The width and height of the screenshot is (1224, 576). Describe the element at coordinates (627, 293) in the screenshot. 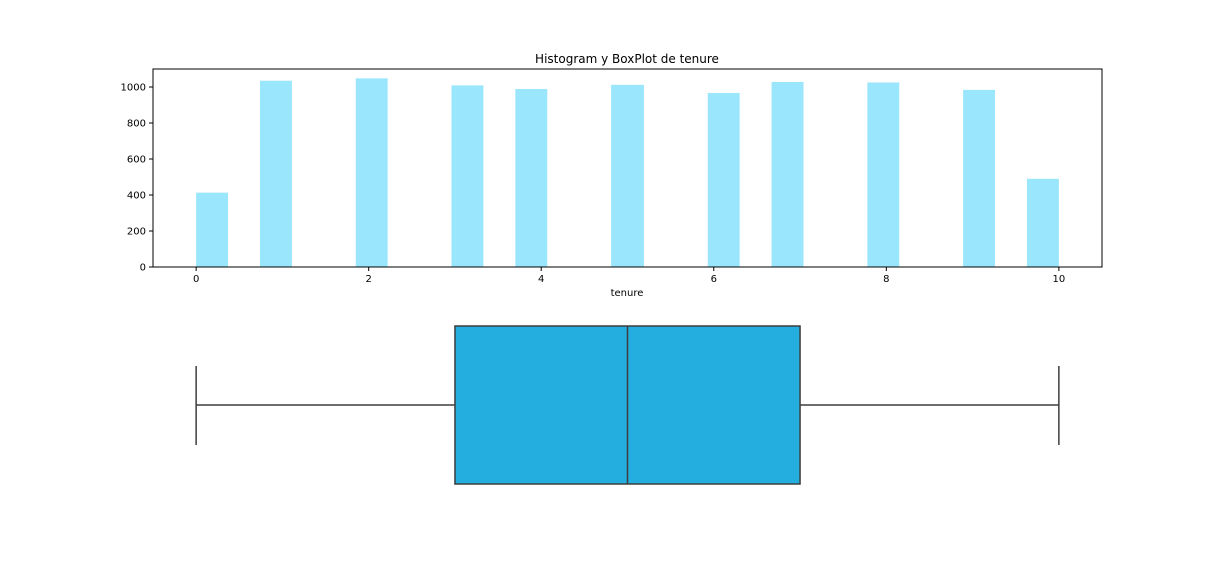

I see `histogram-x-axis-label: tenure` at that location.